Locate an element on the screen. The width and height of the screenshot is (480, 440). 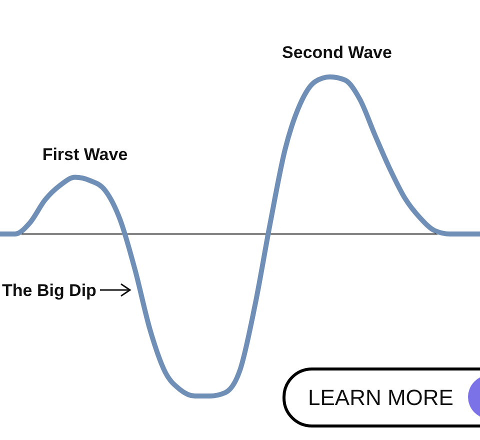
learn-more-button: LEARN MORE is located at coordinates (381, 398).